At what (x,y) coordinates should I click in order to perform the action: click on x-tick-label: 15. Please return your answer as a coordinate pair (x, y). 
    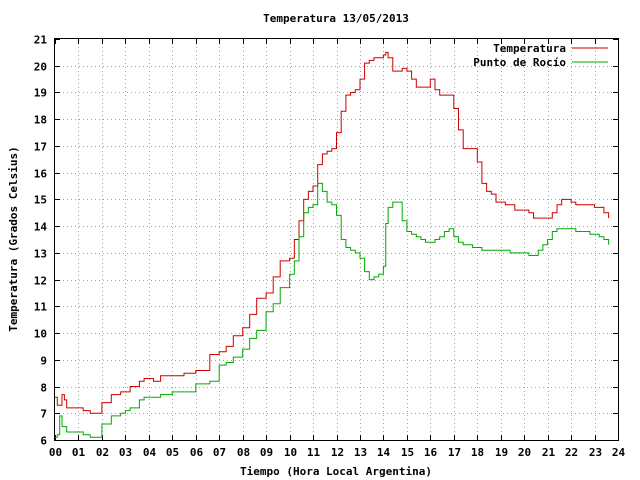
    Looking at the image, I should click on (407, 452).